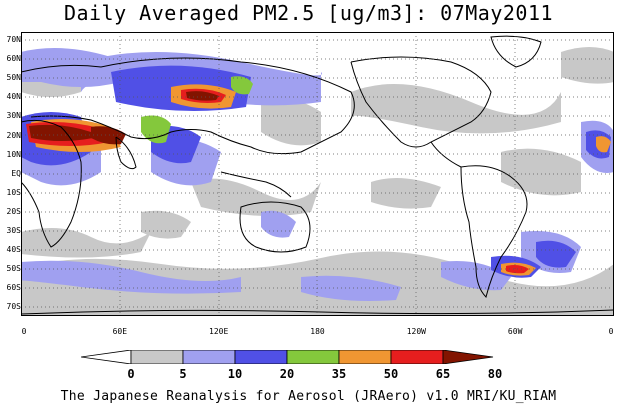  Describe the element at coordinates (13, 116) in the screenshot. I see `lat-label: 30N` at that location.